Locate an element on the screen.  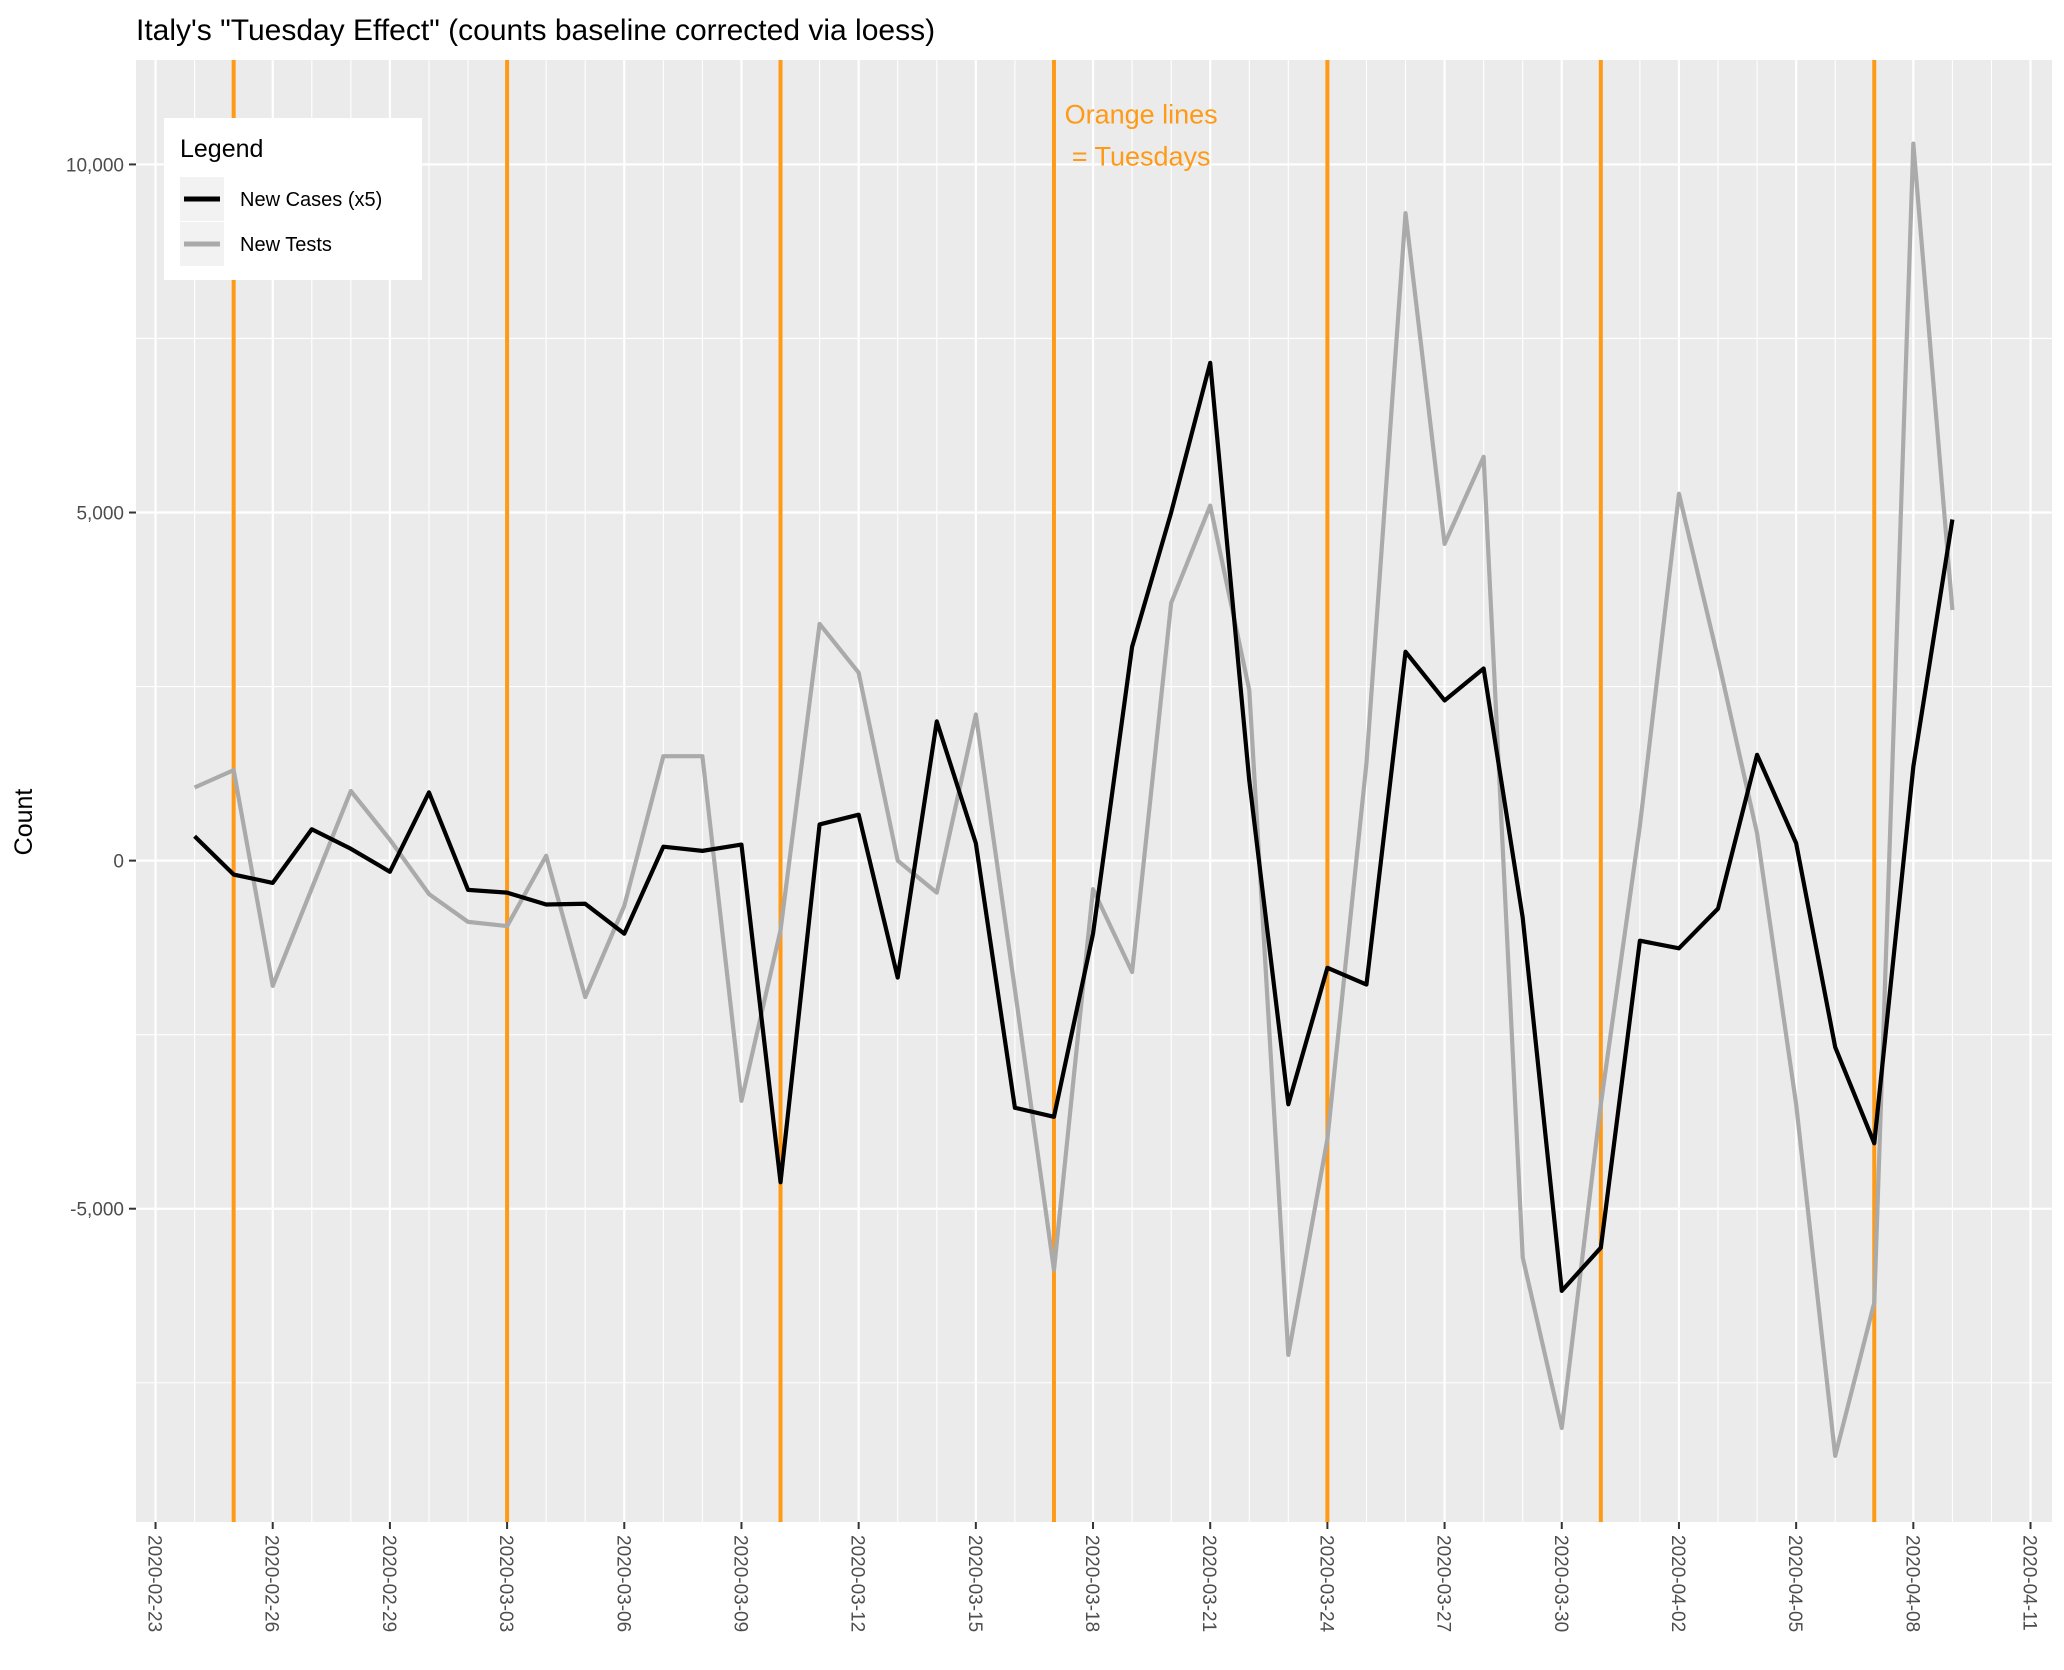
x-tick-label: 2020-02-29 is located at coordinates (388, 1583).